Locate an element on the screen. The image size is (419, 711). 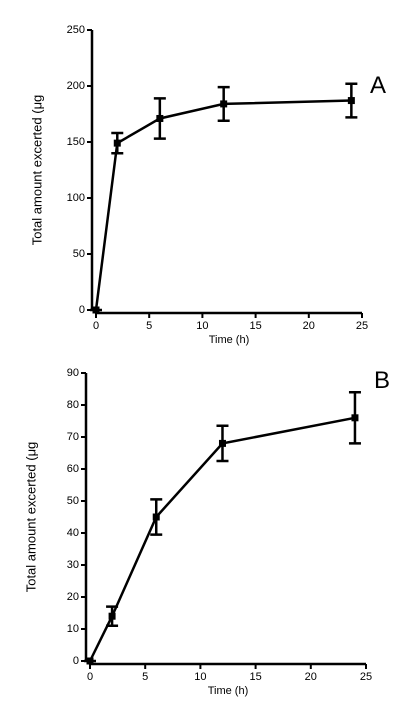
y-tick-label: 10 is located at coordinates (73, 629).